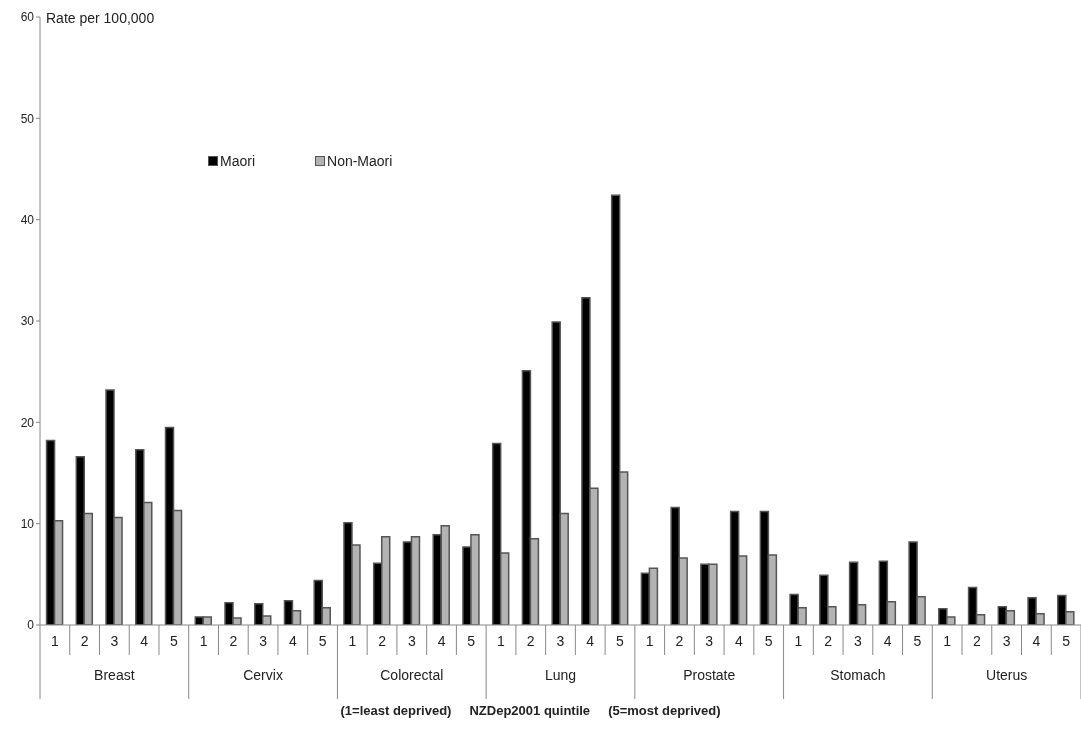 The height and width of the screenshot is (744, 1081). What do you see at coordinates (114, 675) in the screenshot?
I see `text: Breast` at bounding box center [114, 675].